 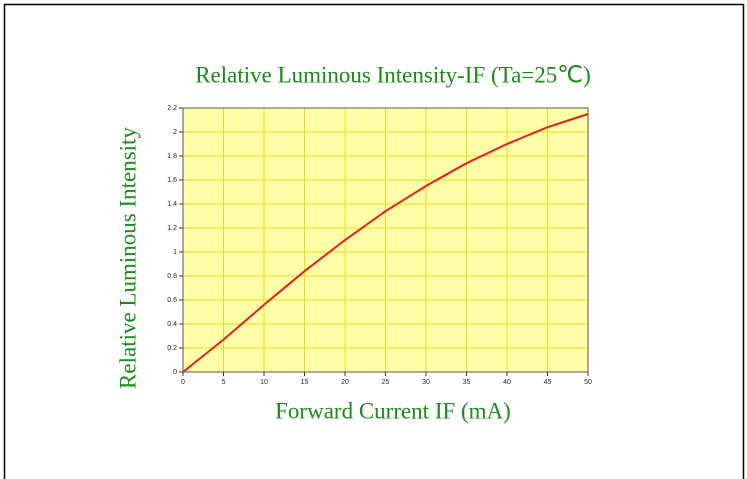 What do you see at coordinates (172, 204) in the screenshot?
I see `y-tick-label: 1.4` at bounding box center [172, 204].